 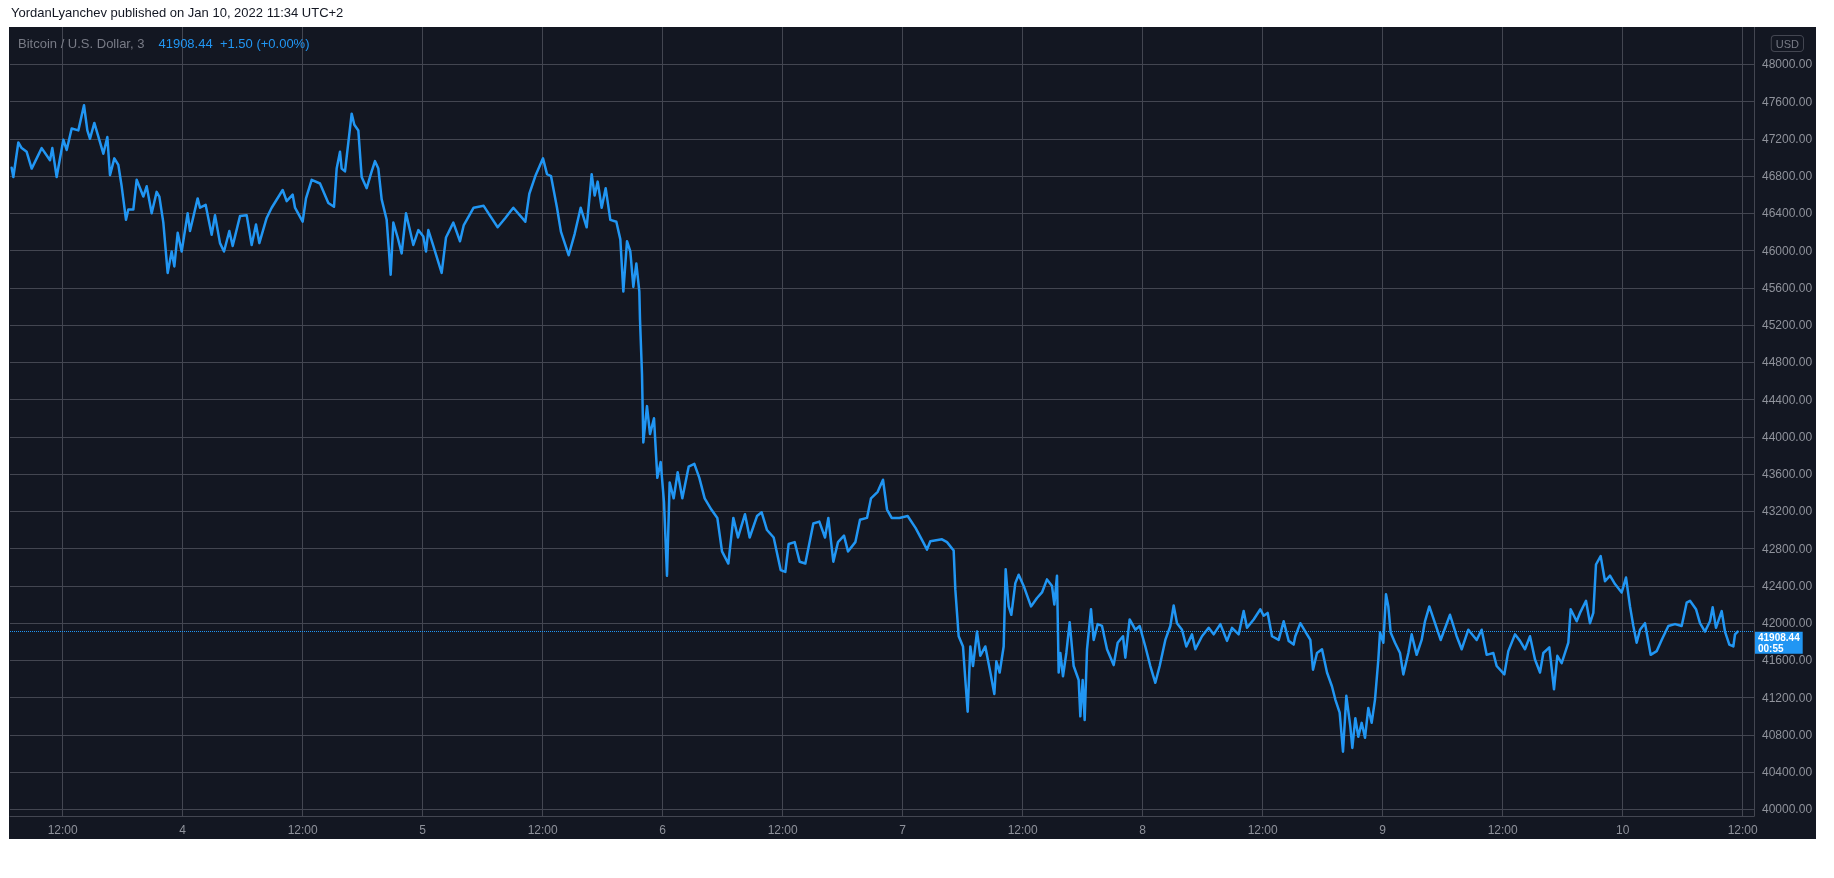 What do you see at coordinates (903, 830) in the screenshot?
I see `x-tick-label: 7` at bounding box center [903, 830].